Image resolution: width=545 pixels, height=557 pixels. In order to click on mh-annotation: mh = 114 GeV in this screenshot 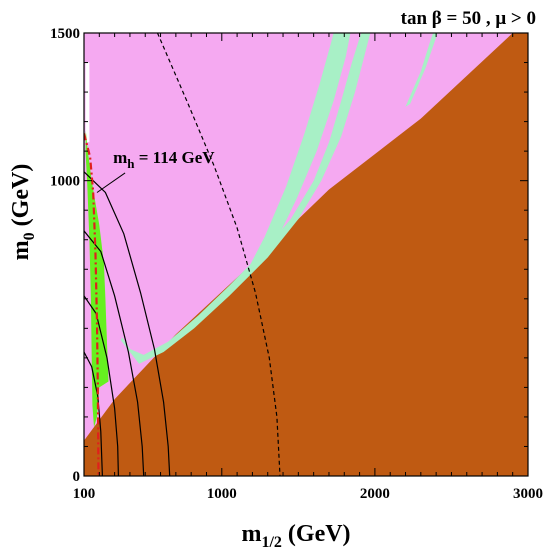, I will do `click(155, 170)`.